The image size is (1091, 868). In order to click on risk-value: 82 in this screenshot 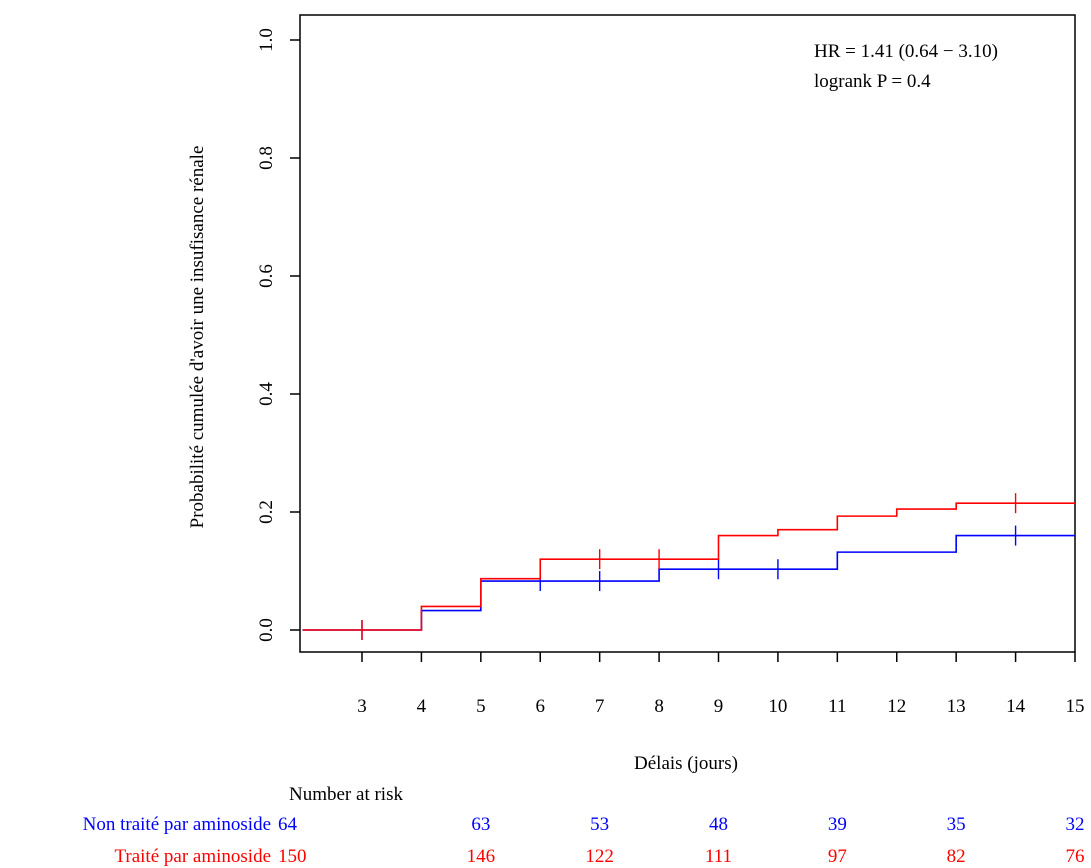, I will do `click(956, 856)`.